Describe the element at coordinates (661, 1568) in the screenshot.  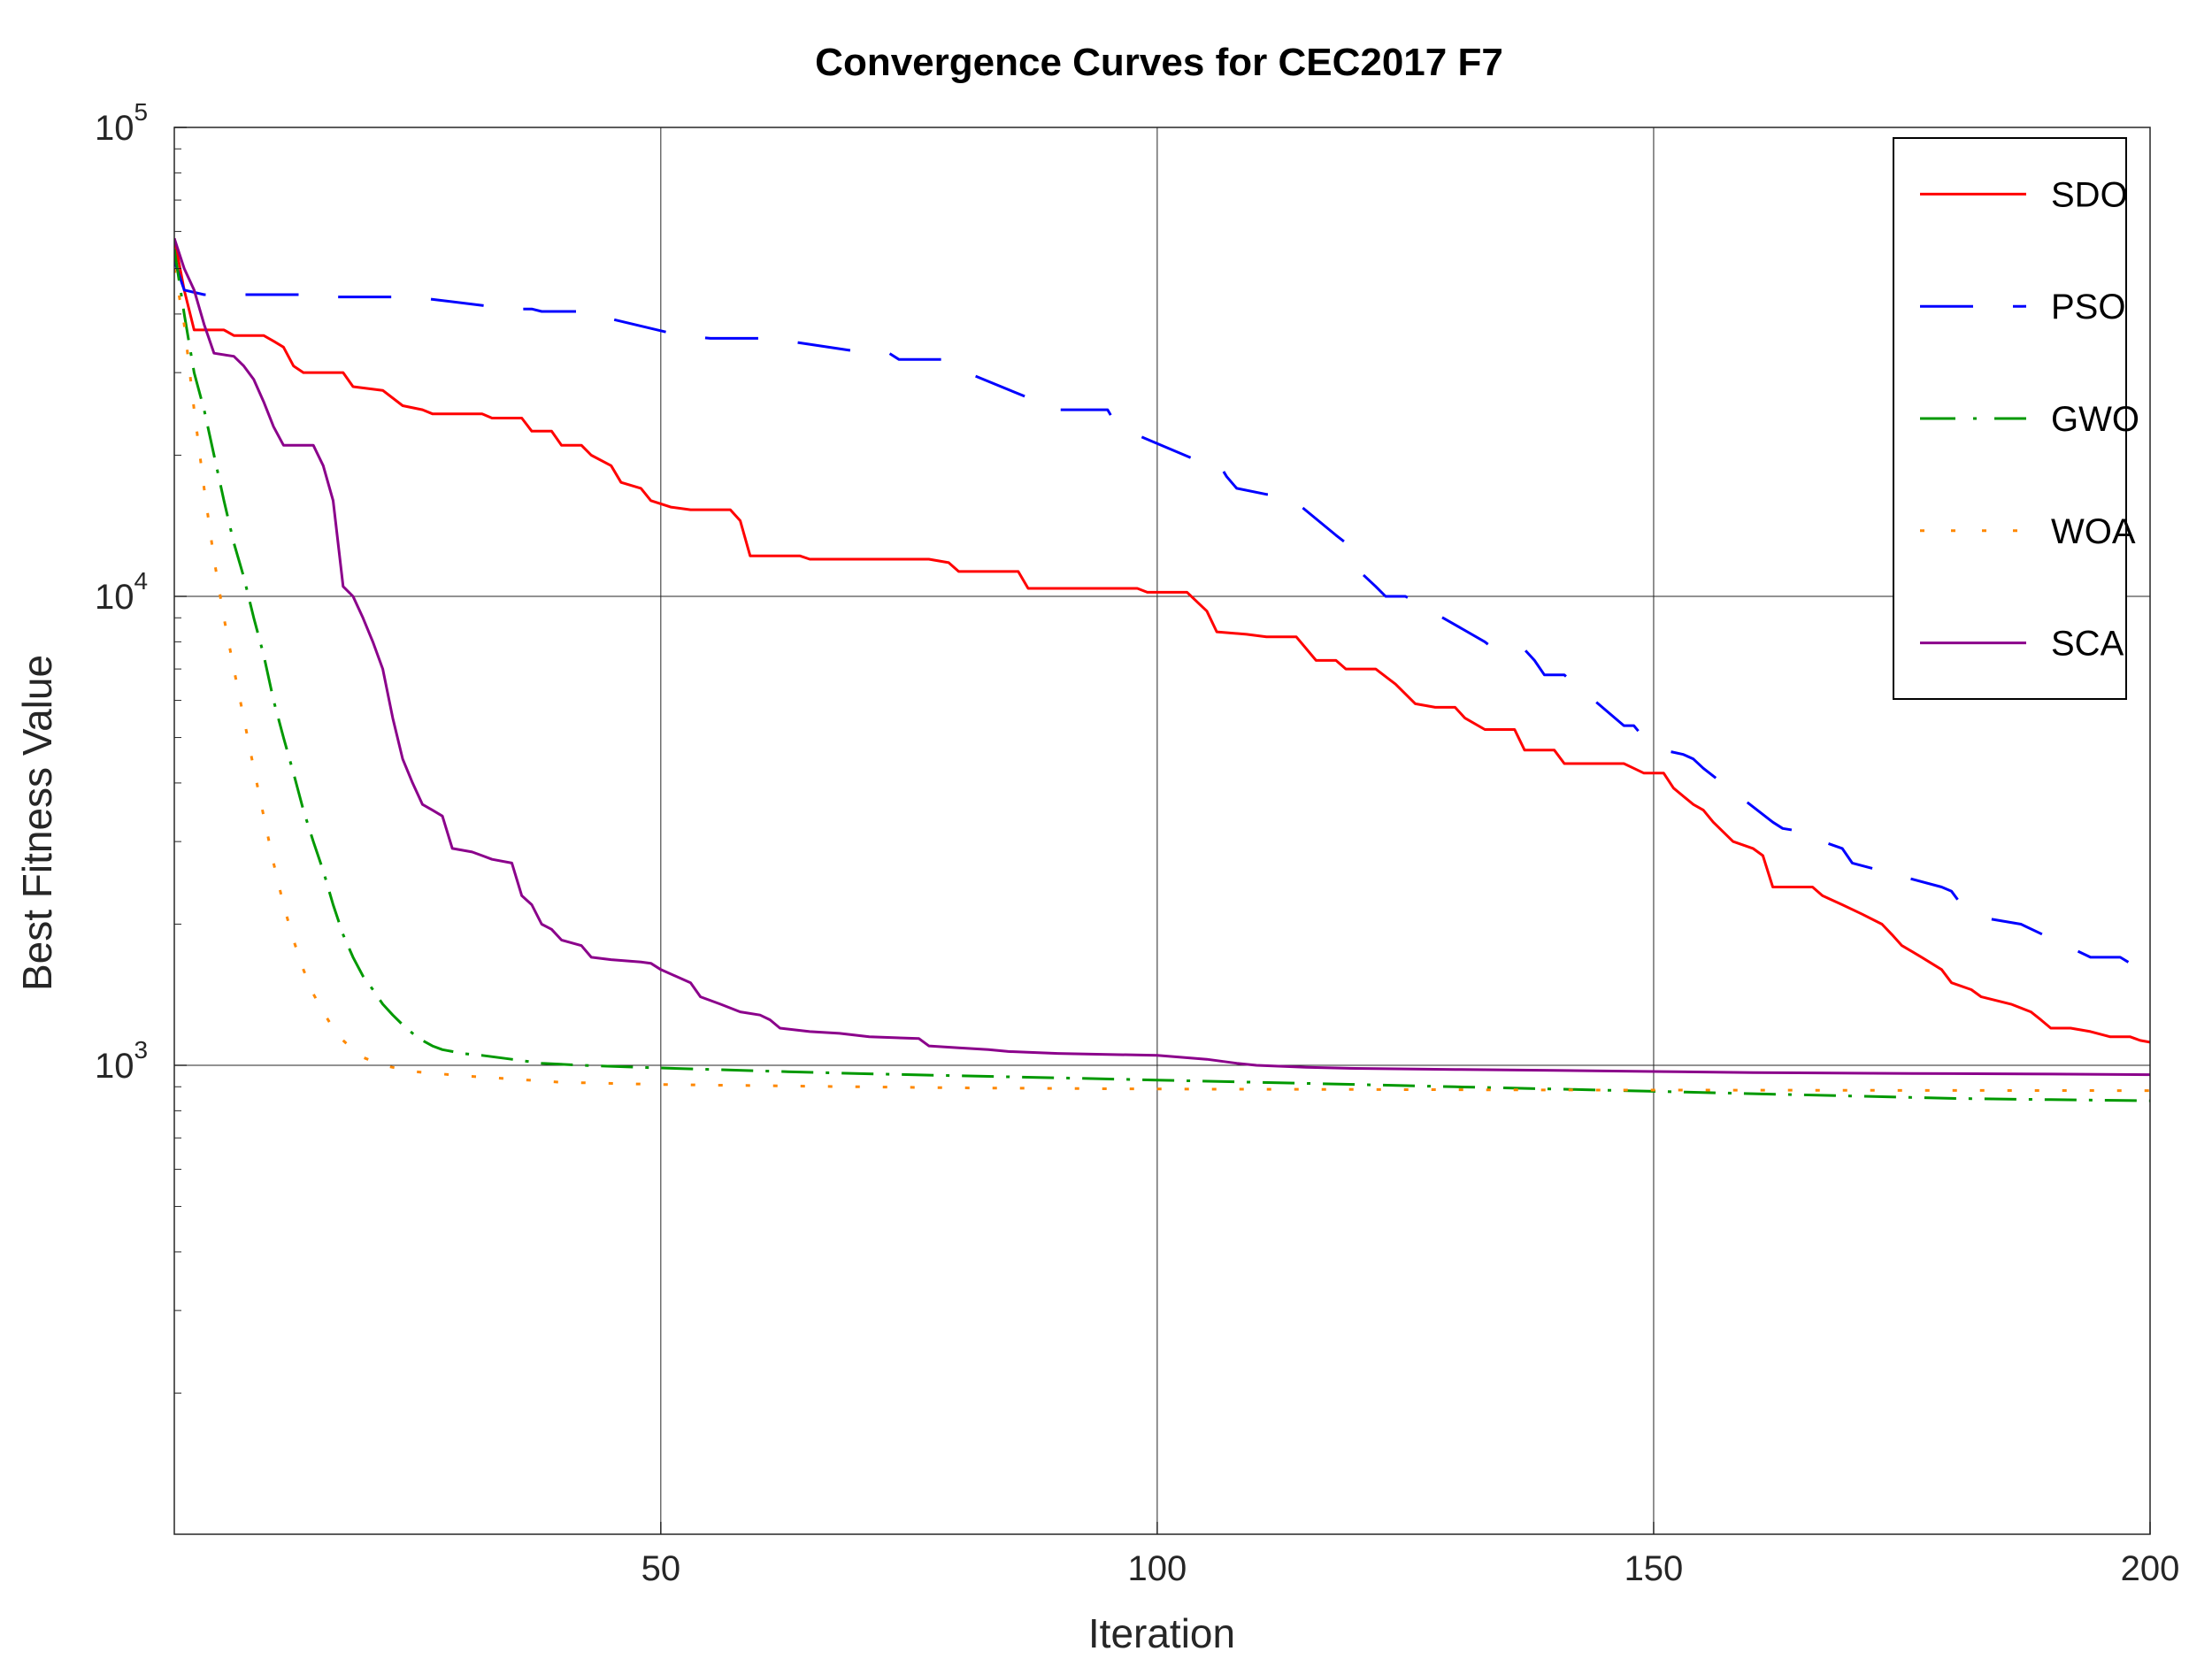
I see `x-tick-label: 50` at that location.